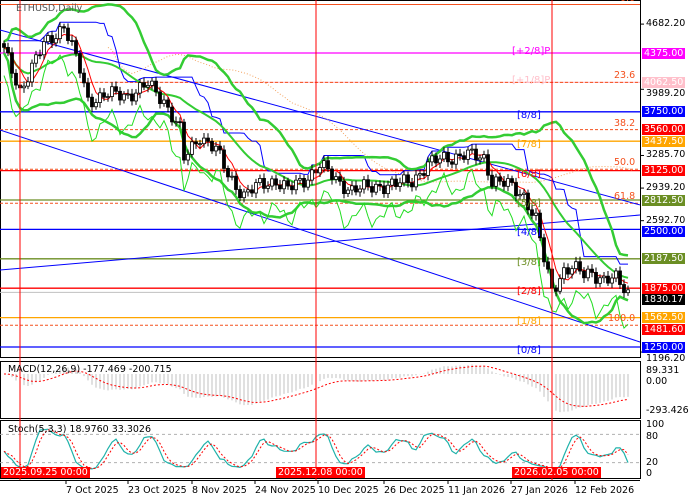  What do you see at coordinates (529, 321) in the screenshot?
I see `murrey-level-label: [1/8]` at bounding box center [529, 321].